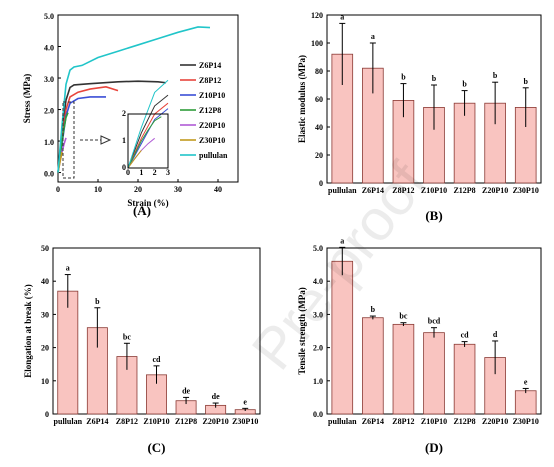 The image size is (554, 467). I want to click on significance-letter: cd, so click(157, 359).